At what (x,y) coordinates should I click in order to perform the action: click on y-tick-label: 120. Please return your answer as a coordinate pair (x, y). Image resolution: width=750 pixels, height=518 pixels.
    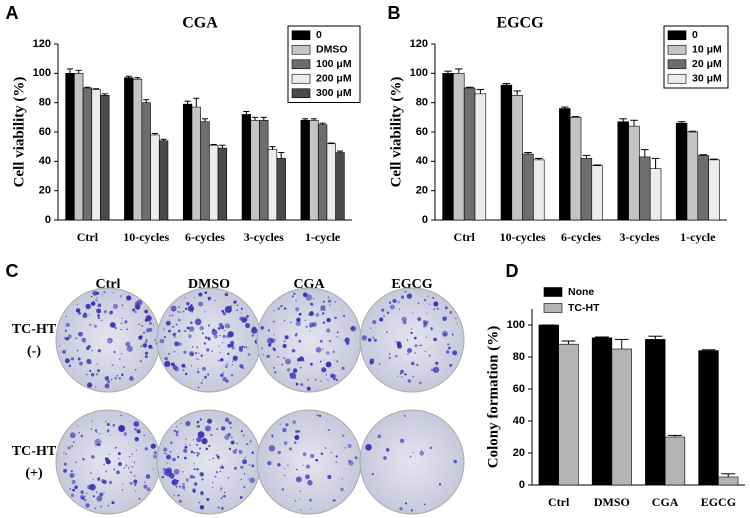
    Looking at the image, I should click on (419, 44).